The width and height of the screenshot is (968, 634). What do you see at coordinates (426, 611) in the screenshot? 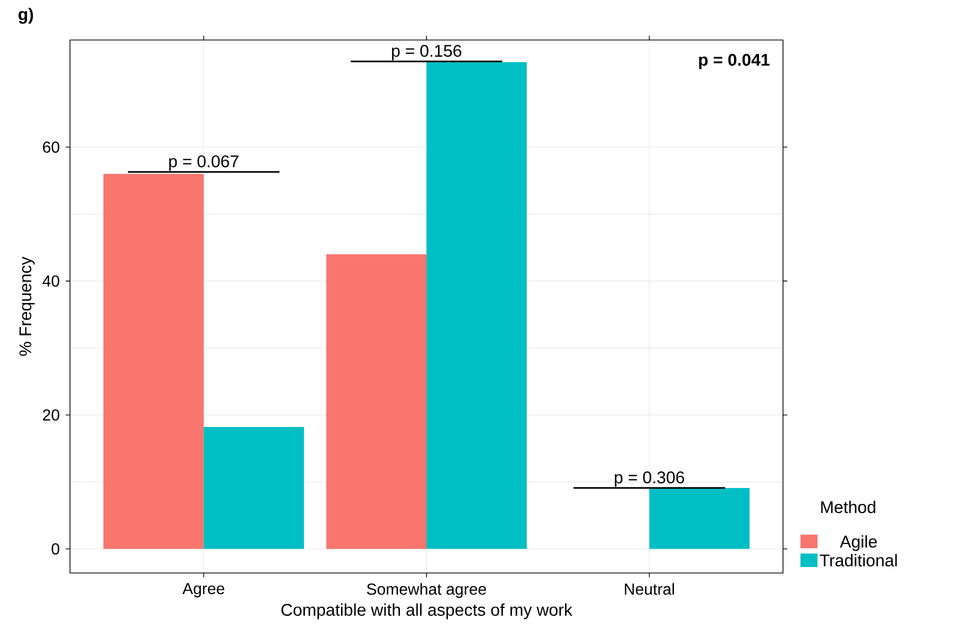
I see `x-axis-title: Compatible with all aspects of my work` at bounding box center [426, 611].